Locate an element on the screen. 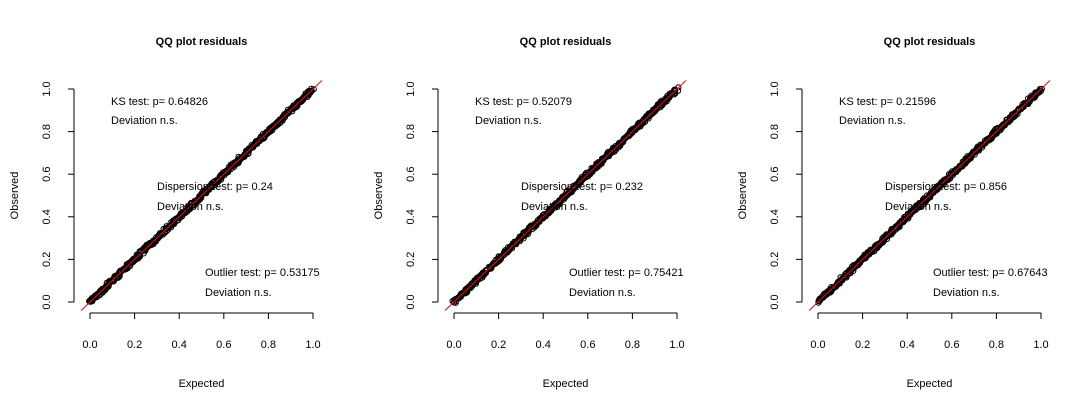 This screenshot has height=413, width=1092. annotation-text: Dispersion test: p= 0.856 is located at coordinates (946, 187).